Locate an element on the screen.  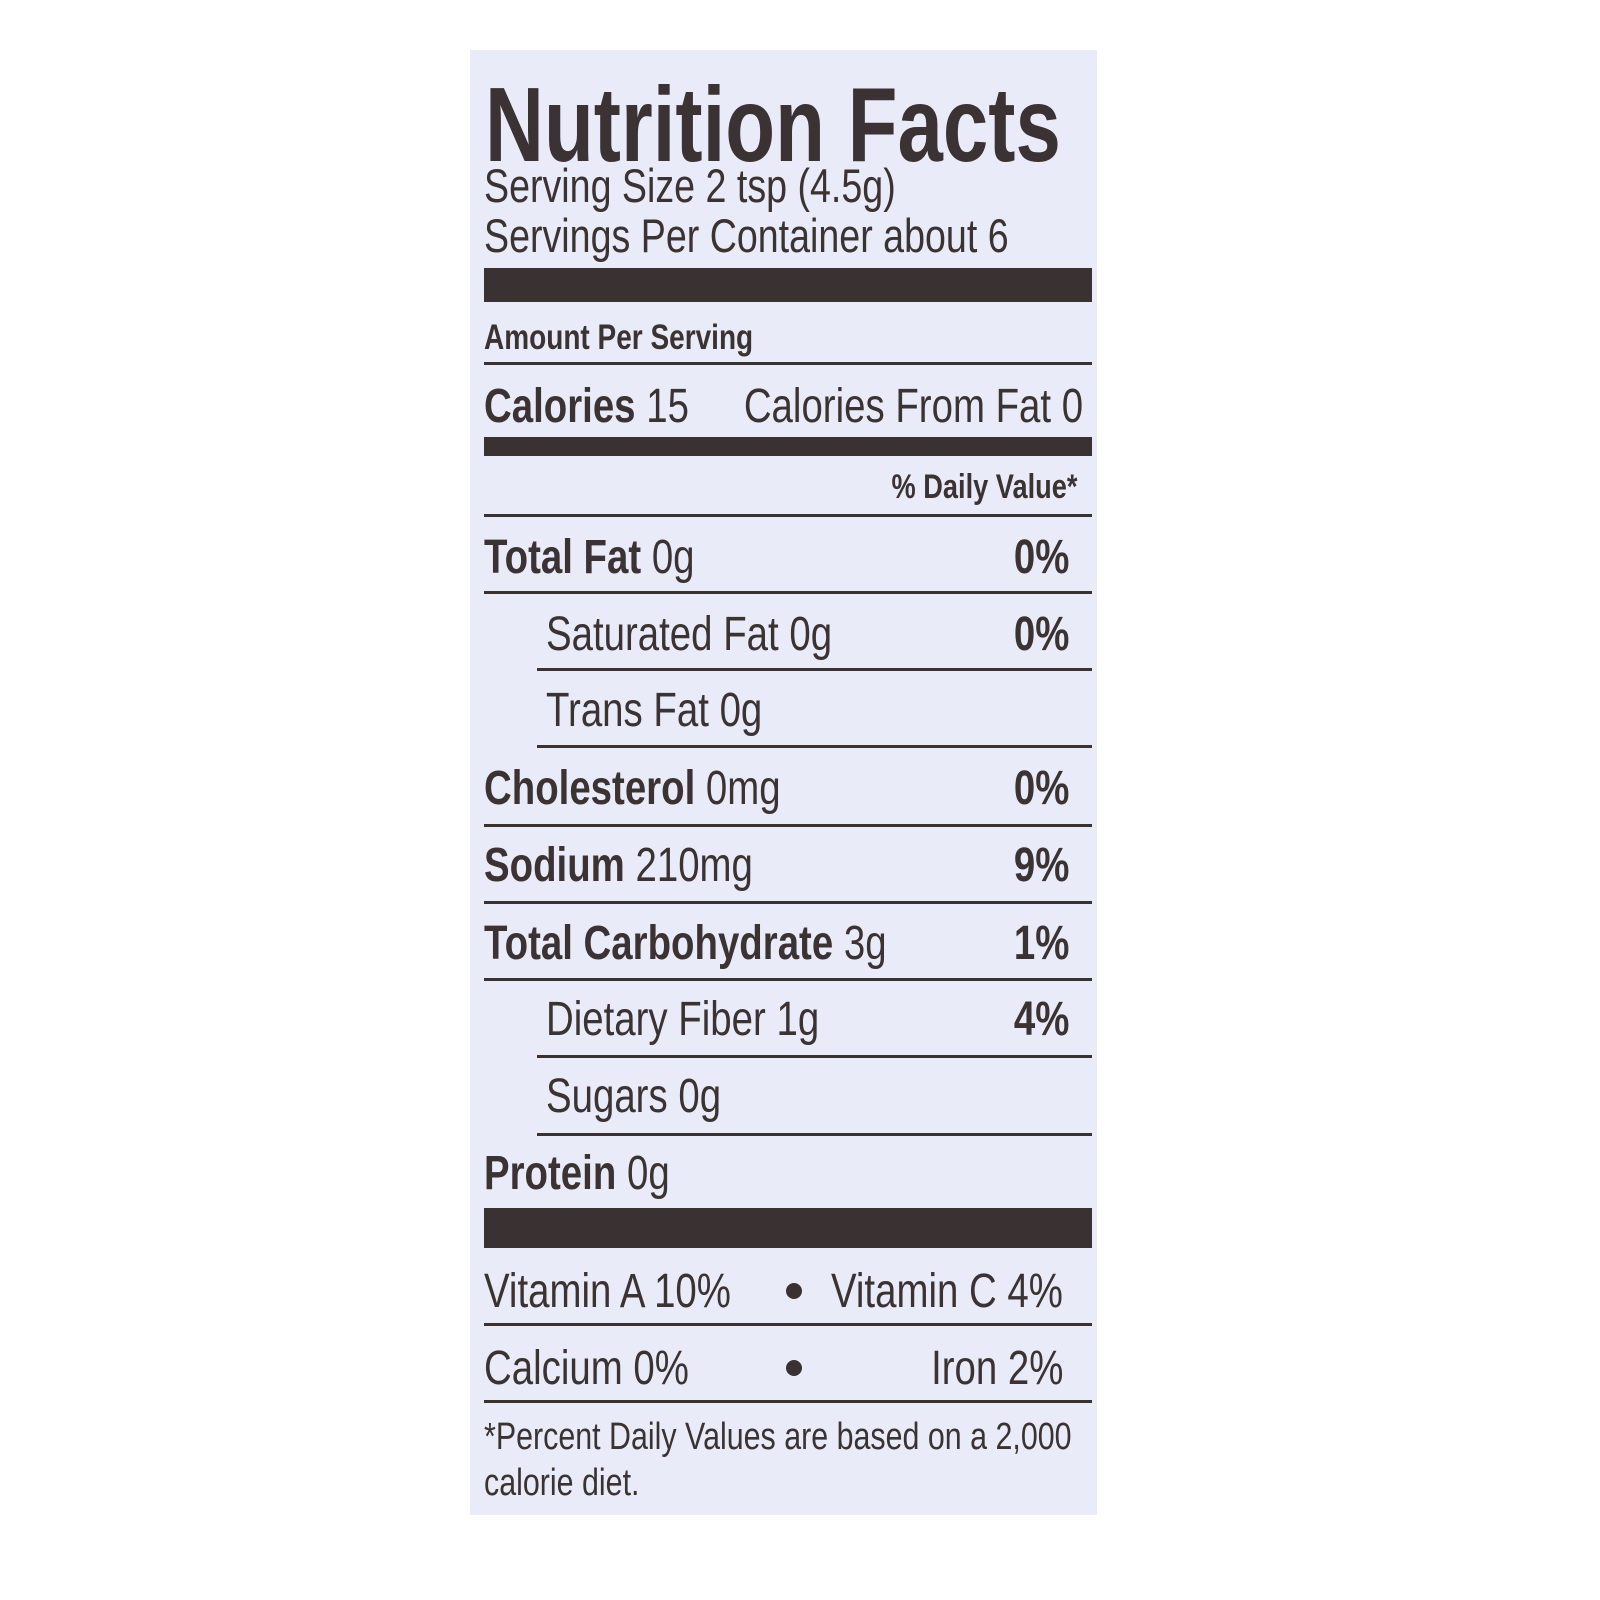
amount-per-serving: Amount Per Serving is located at coordinates (619, 337).